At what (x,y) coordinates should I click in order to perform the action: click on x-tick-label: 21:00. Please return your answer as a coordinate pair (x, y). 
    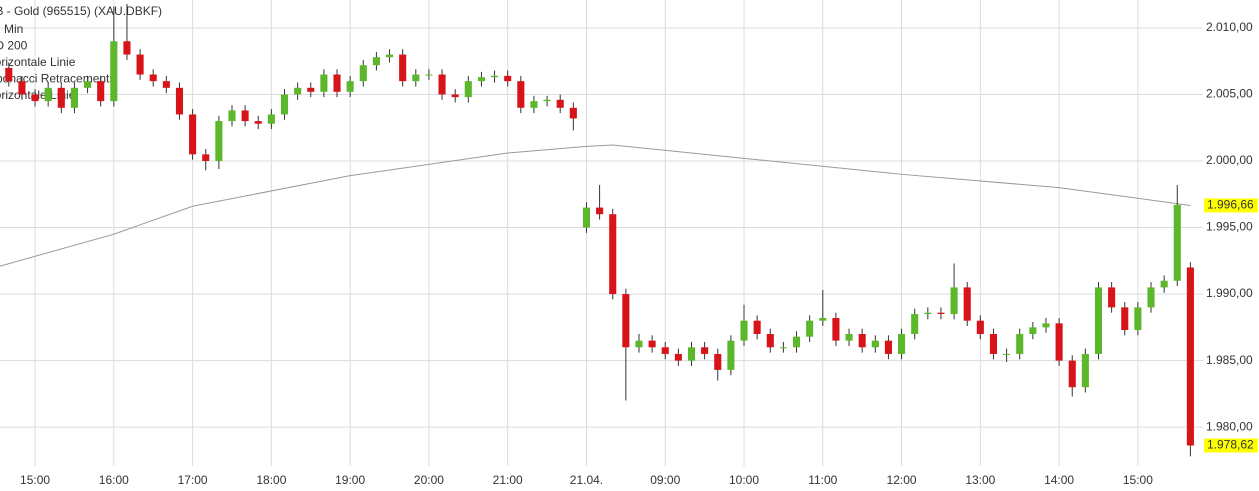
    Looking at the image, I should click on (508, 480).